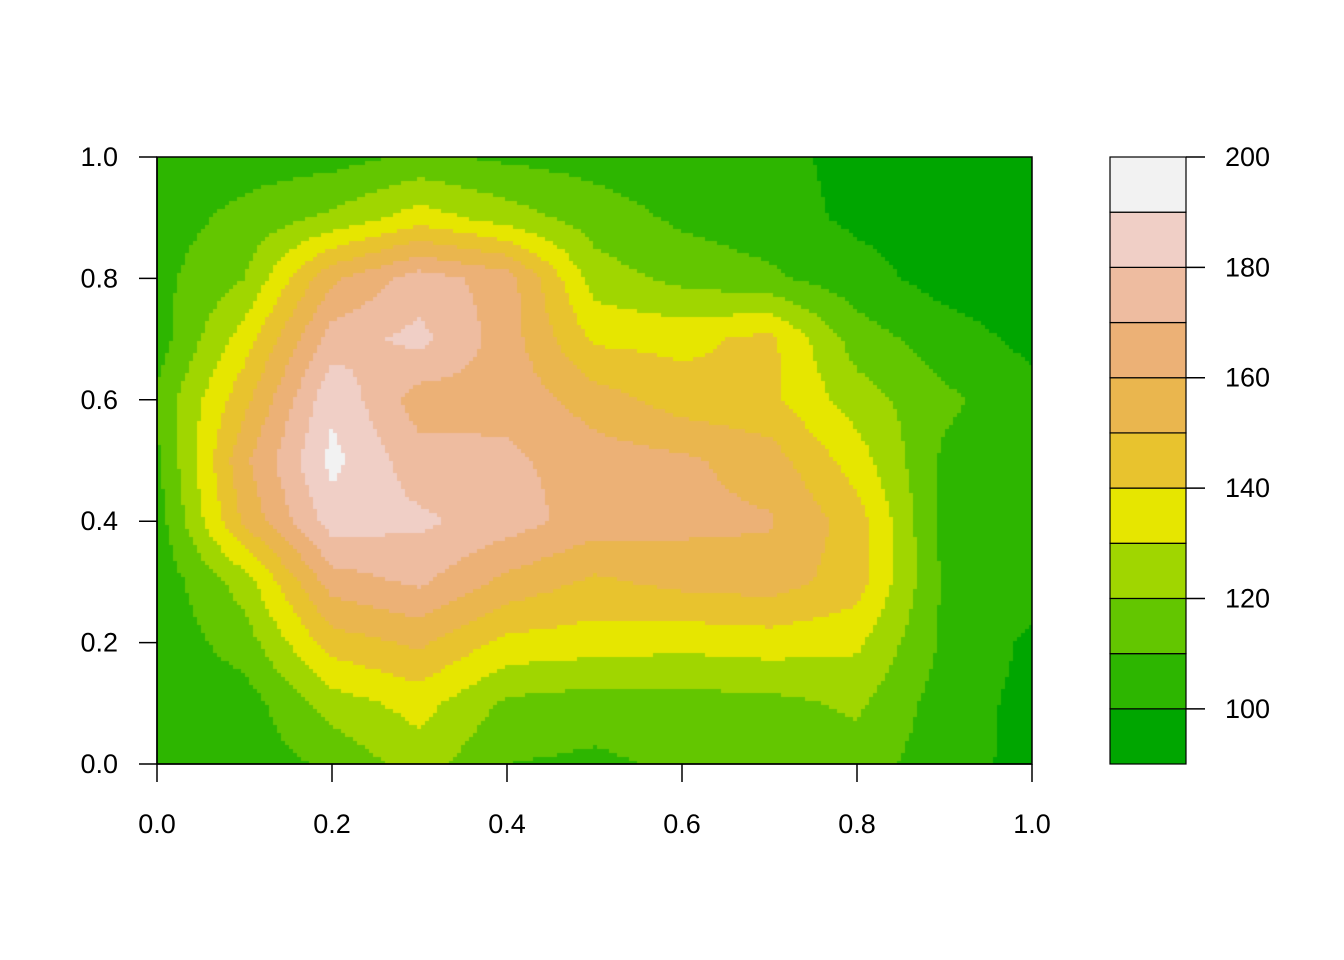 This screenshot has width=1344, height=960. Describe the element at coordinates (1032, 824) in the screenshot. I see `x-tick-label: 1.0` at that location.